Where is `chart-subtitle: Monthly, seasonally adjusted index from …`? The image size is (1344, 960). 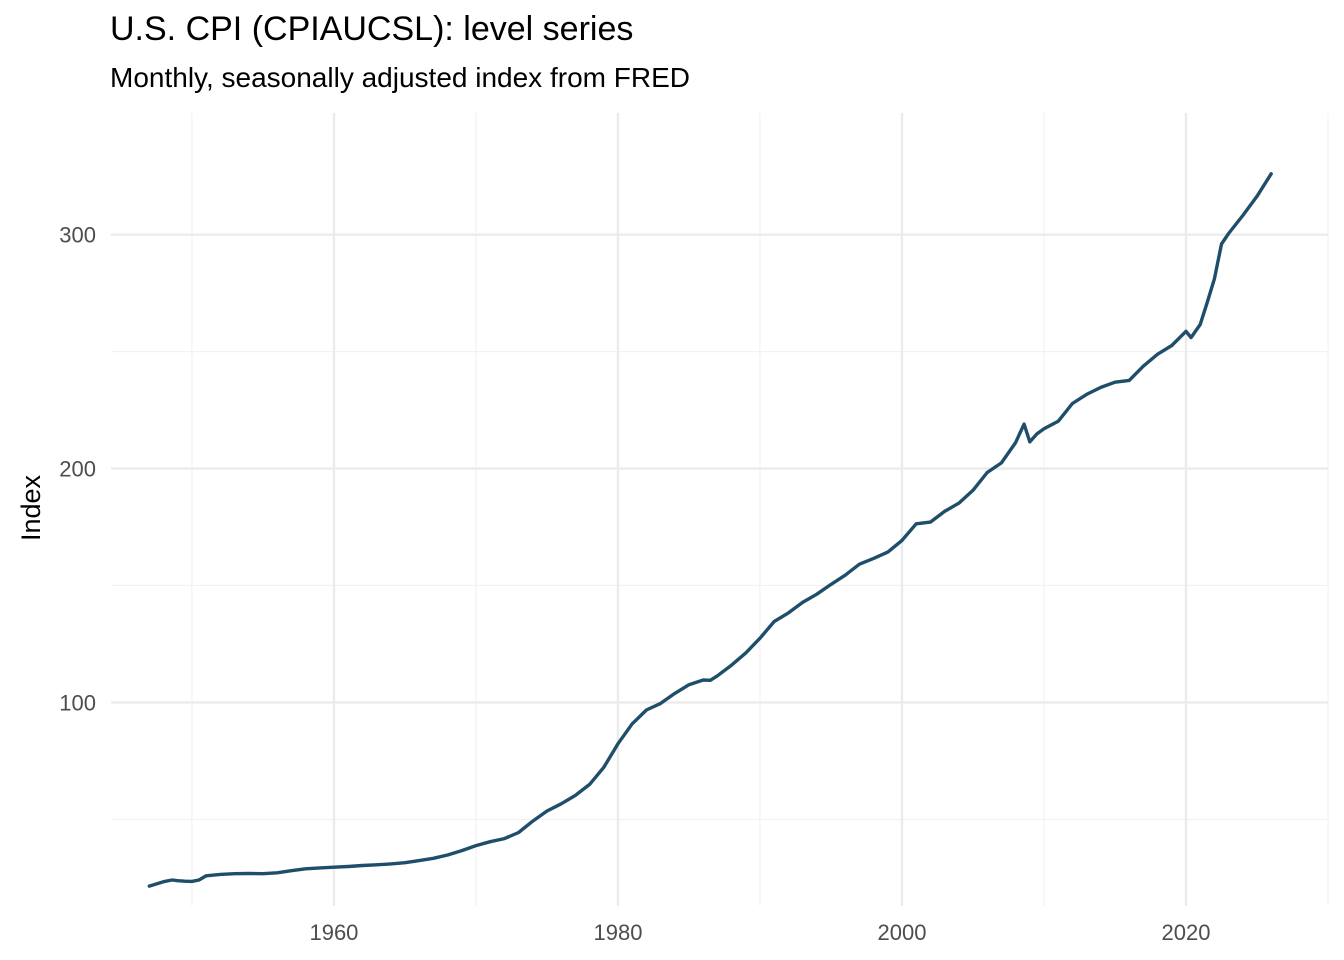 chart-subtitle: Monthly, seasonally adjusted index from … is located at coordinates (400, 77).